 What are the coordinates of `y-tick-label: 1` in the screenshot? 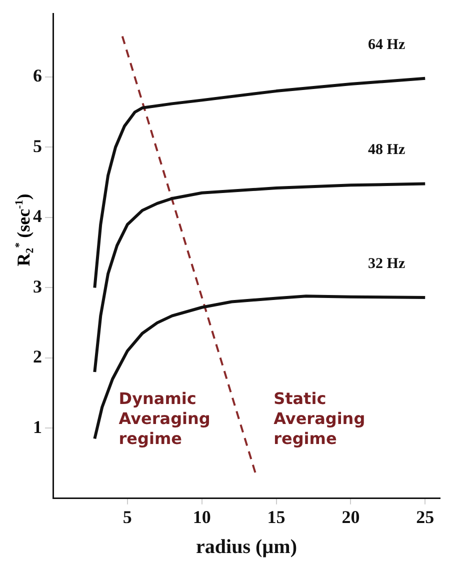 It's located at (37, 426).